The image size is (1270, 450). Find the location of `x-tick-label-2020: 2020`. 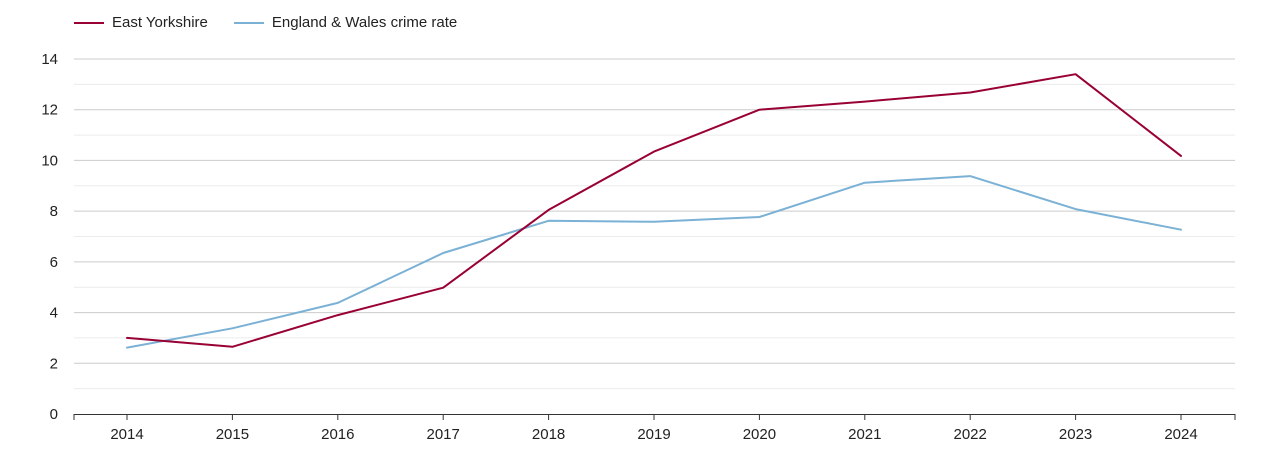

x-tick-label-2020: 2020 is located at coordinates (759, 434).